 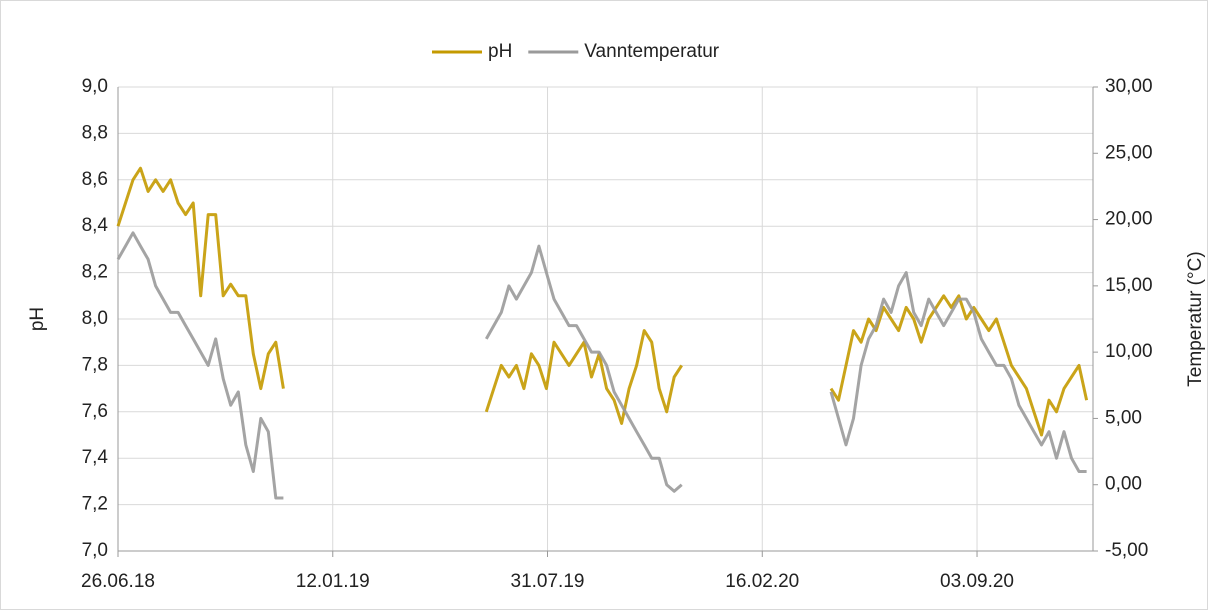 I want to click on y2-tick-label: 15,00, so click(x=1129, y=285).